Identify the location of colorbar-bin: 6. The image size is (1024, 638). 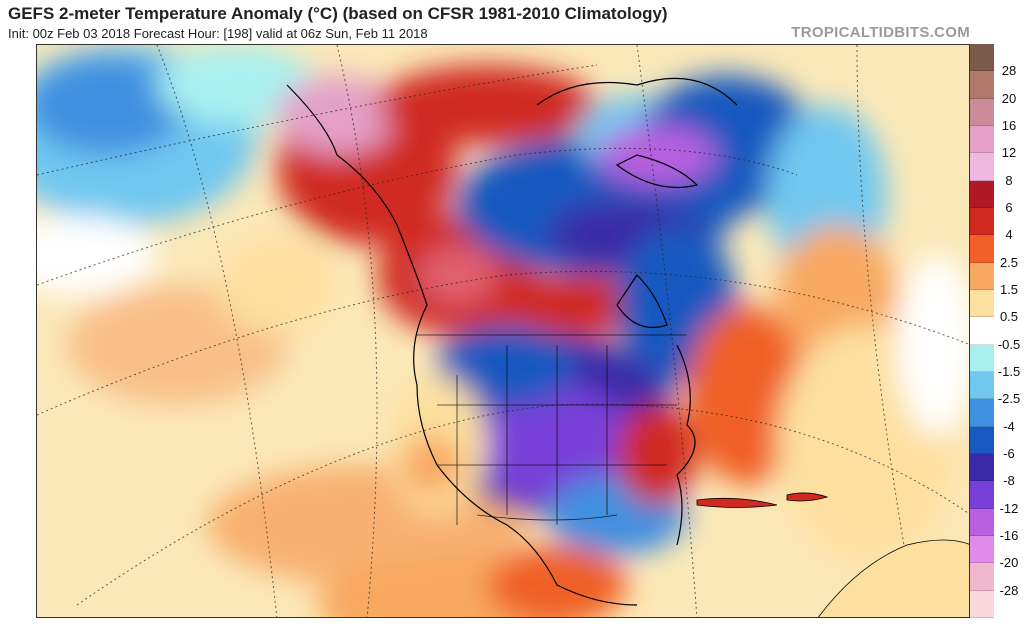
(997, 197).